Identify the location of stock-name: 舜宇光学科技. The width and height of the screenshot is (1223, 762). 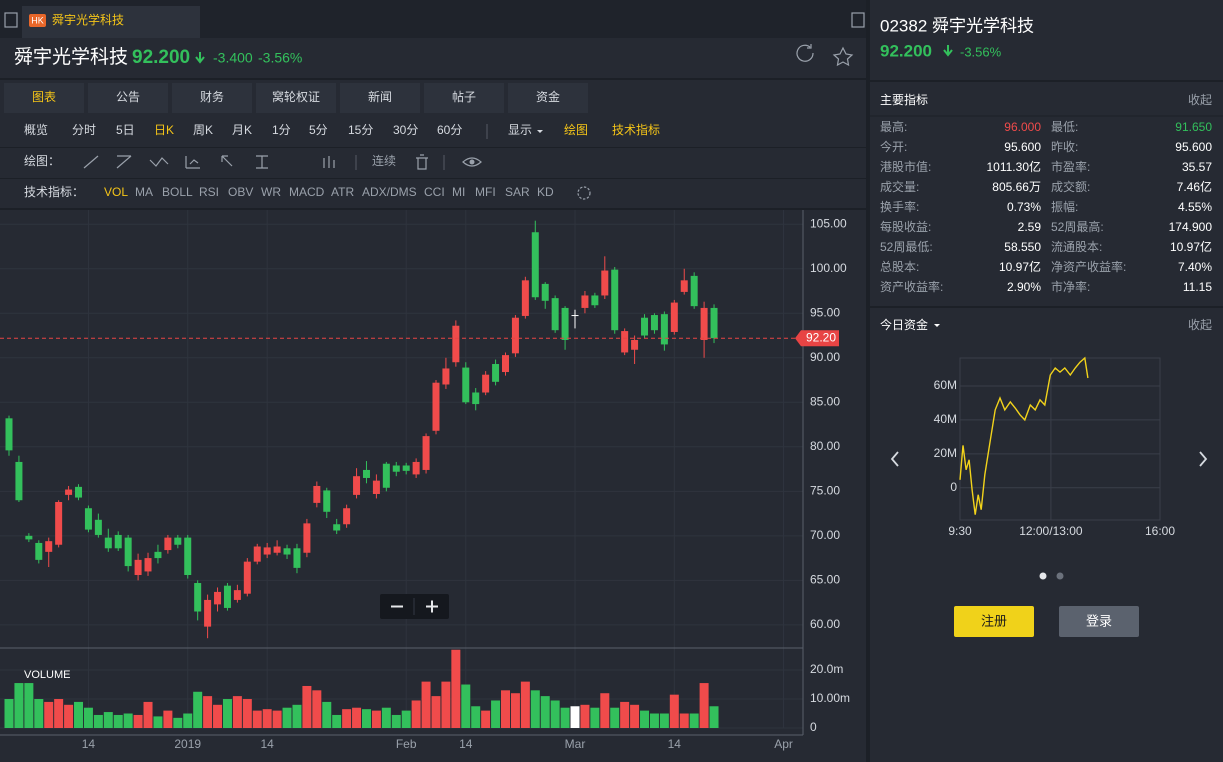
(71, 57).